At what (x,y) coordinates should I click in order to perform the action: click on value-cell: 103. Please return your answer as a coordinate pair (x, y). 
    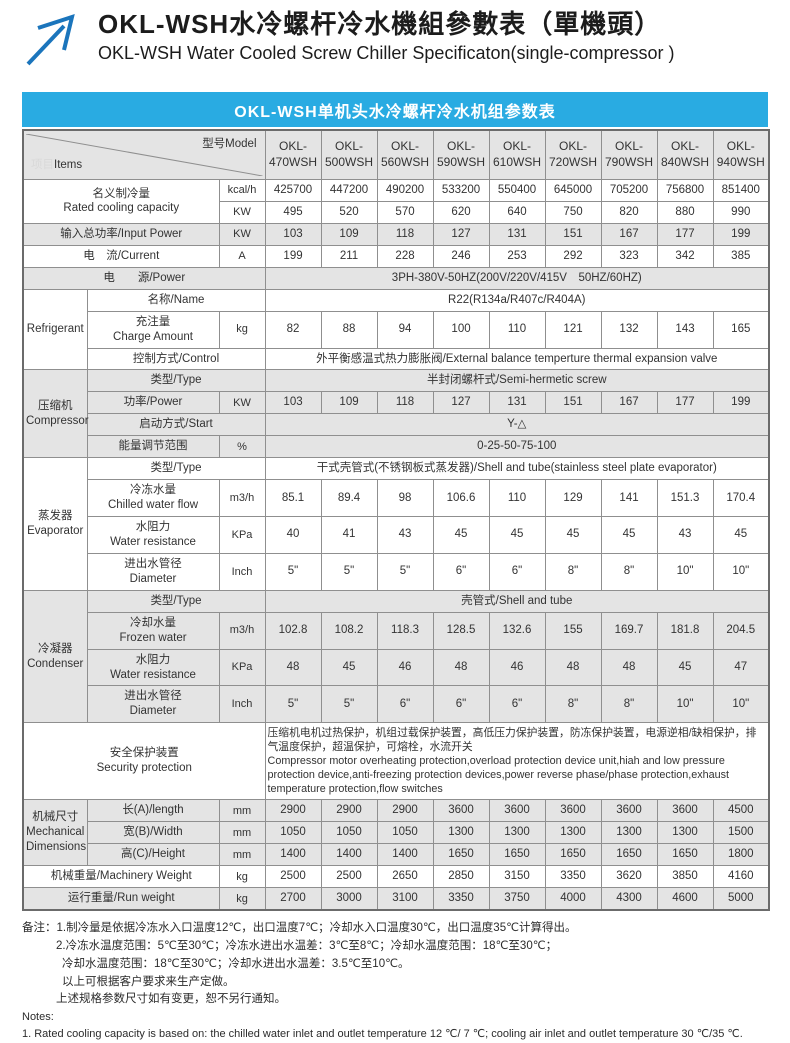
    Looking at the image, I should click on (293, 234).